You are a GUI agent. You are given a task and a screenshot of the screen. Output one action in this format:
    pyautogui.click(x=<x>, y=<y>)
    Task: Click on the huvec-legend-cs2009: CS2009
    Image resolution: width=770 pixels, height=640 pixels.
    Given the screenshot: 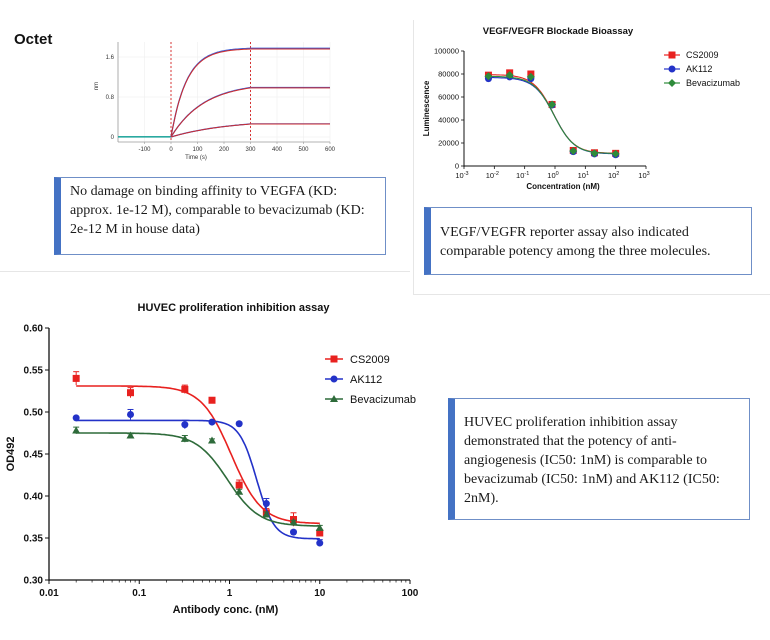 What is the action you would take?
    pyautogui.click(x=370, y=360)
    